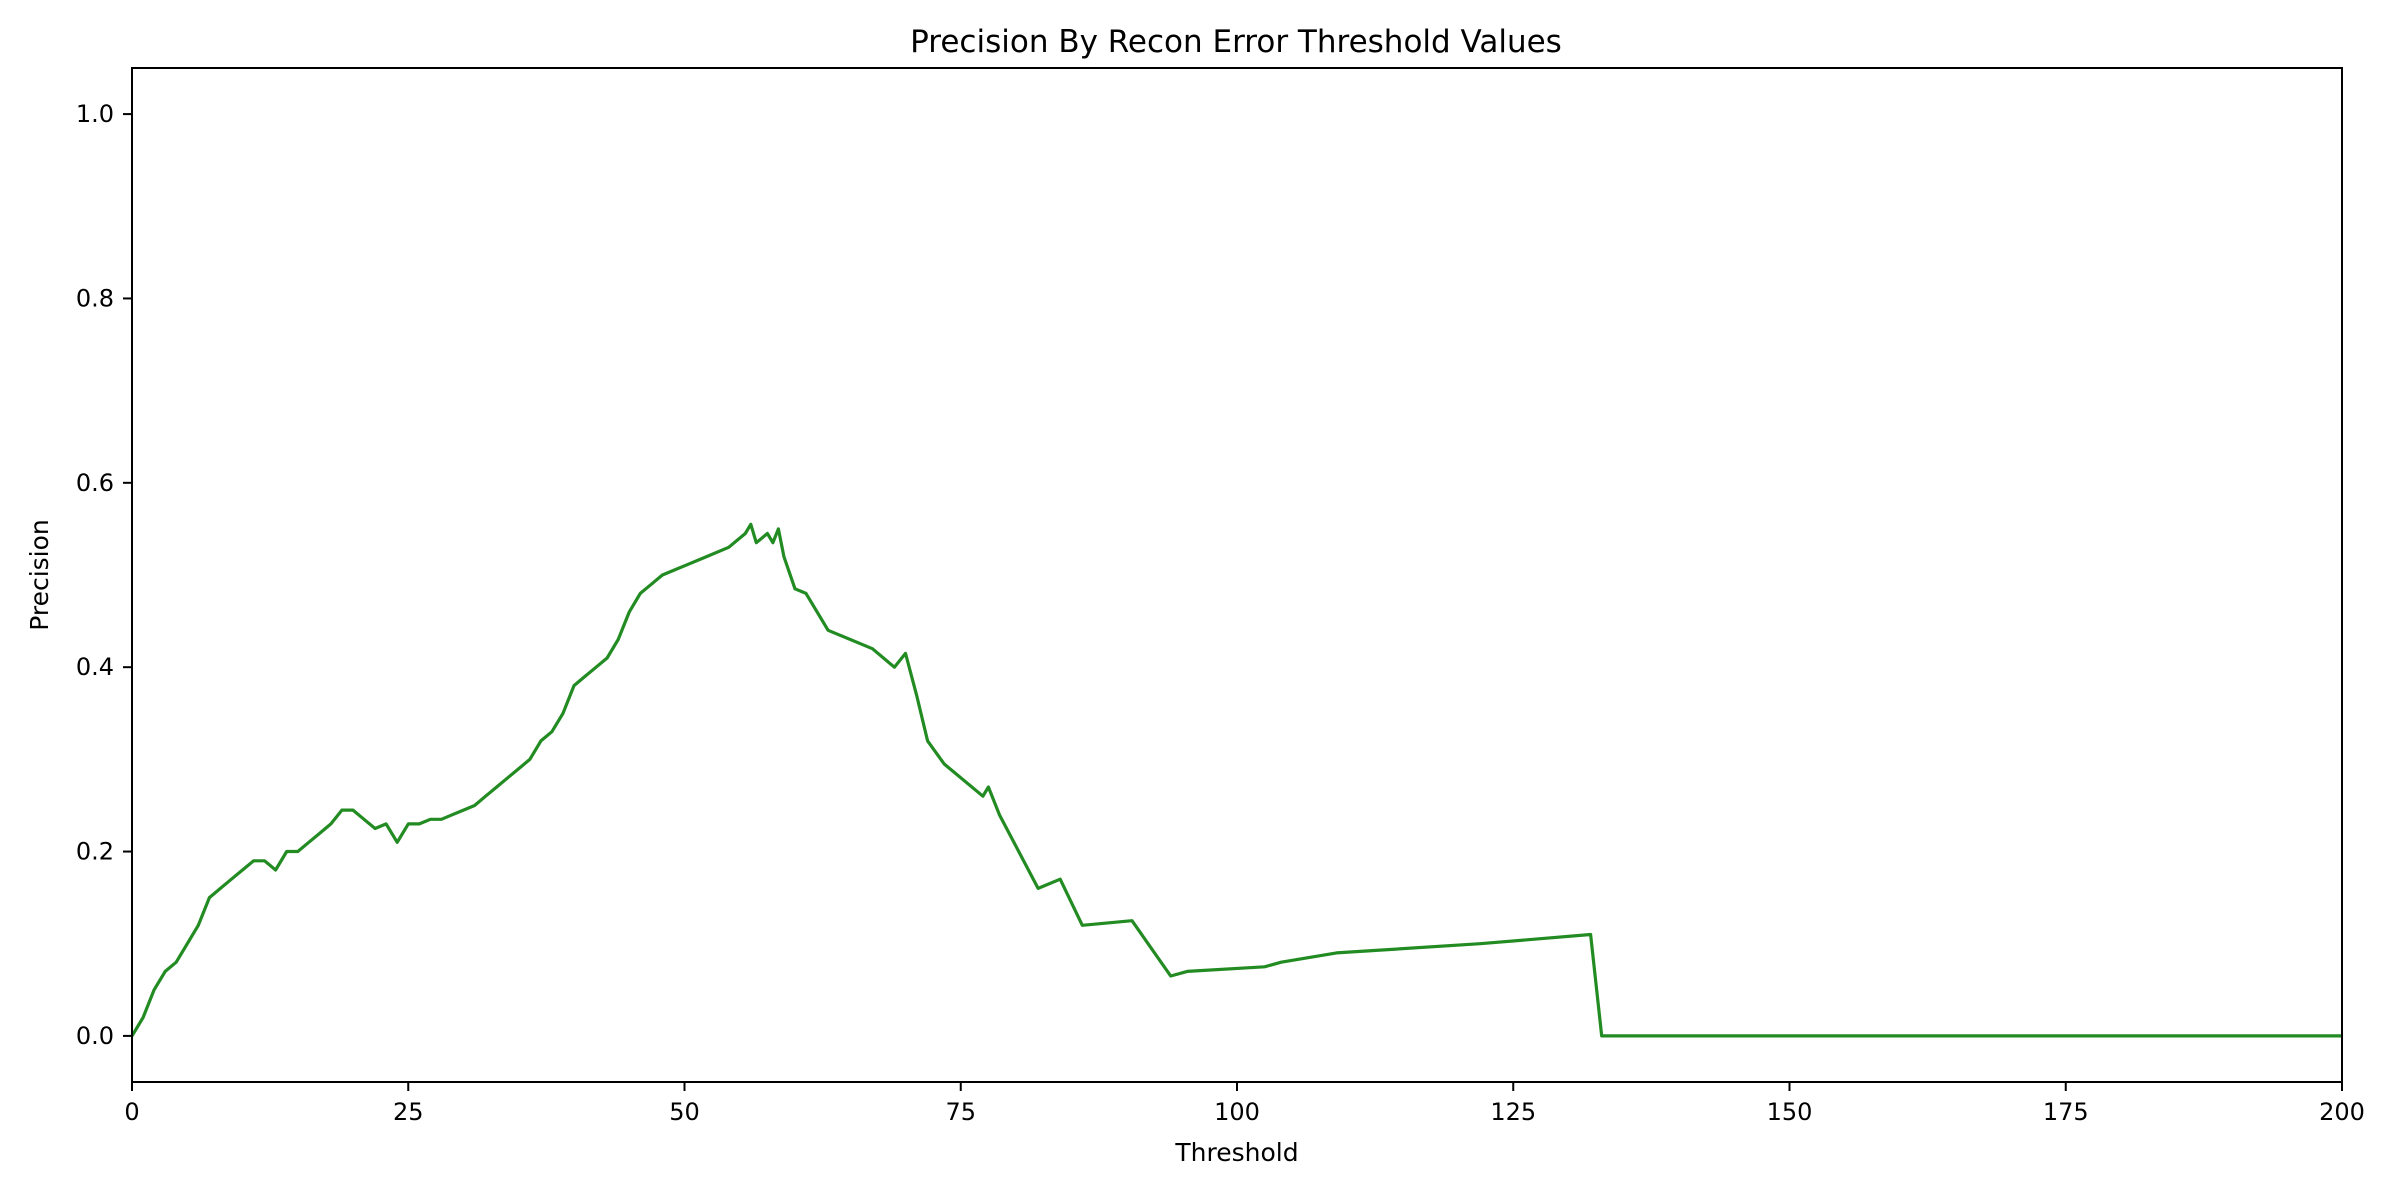 The image size is (2394, 1190). I want to click on x-tick-label: 100, so click(1237, 1112).